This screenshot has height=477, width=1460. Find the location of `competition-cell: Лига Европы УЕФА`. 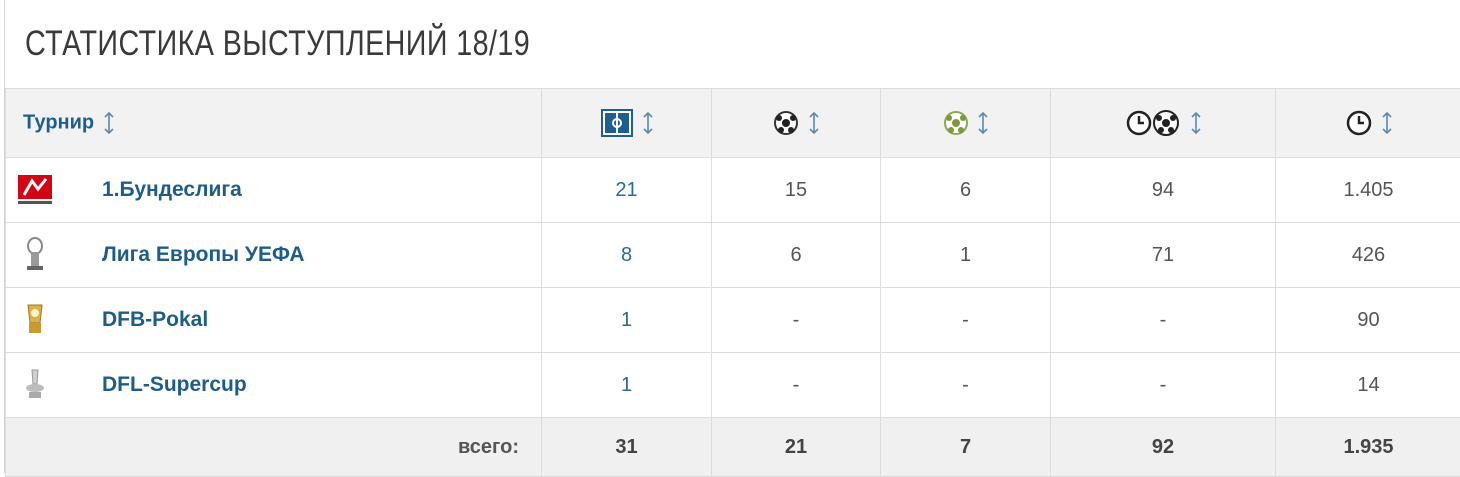

competition-cell: Лига Европы УЕФА is located at coordinates (274, 255).